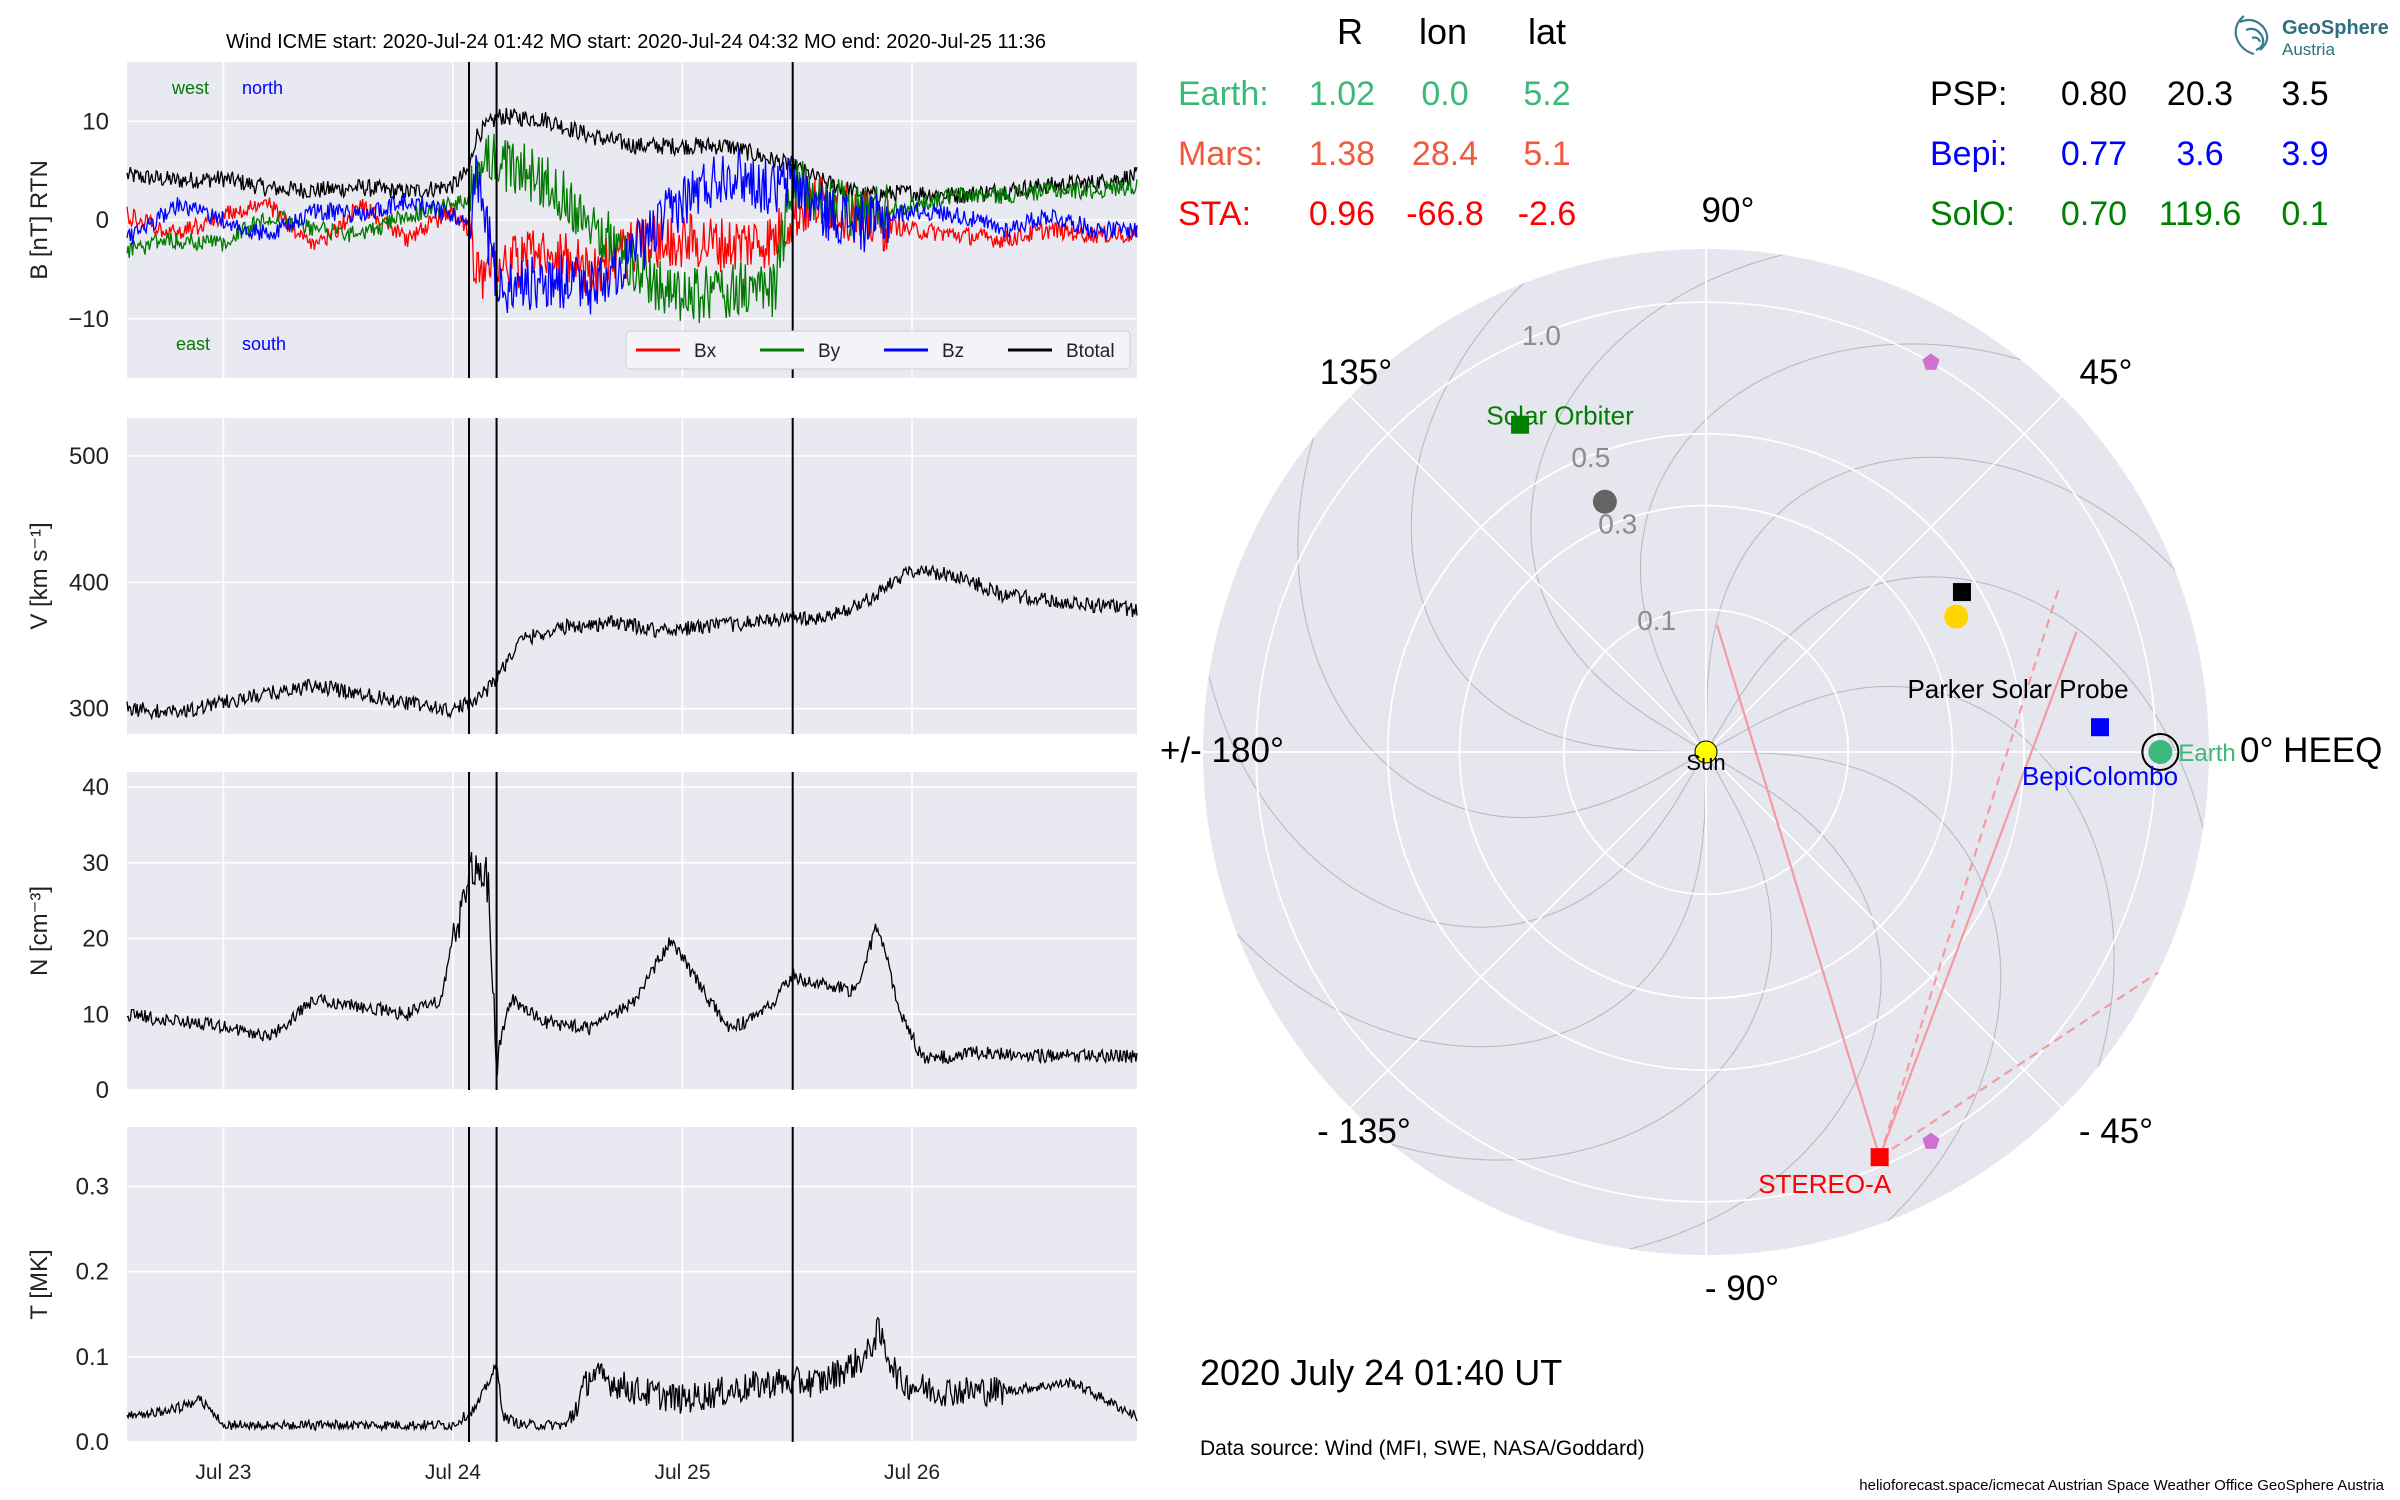 This screenshot has width=2400, height=1500. Describe the element at coordinates (1443, 31) in the screenshot. I see `table-header-lon: lon` at that location.